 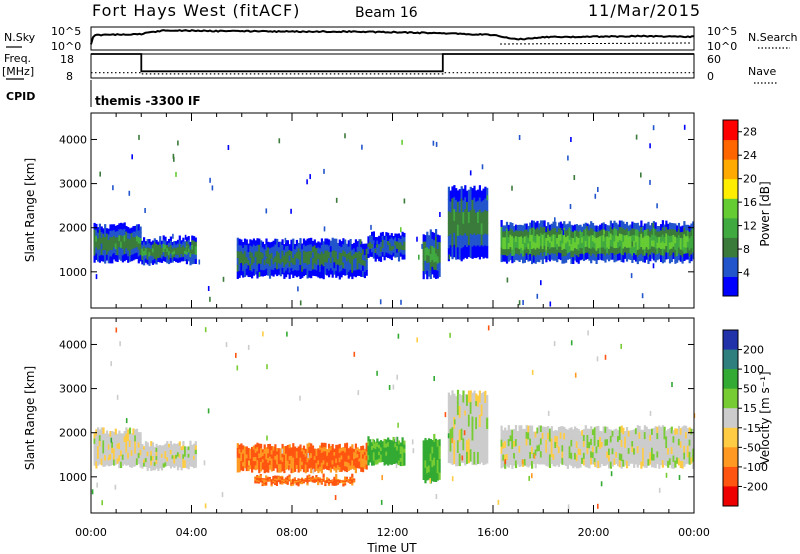 I want to click on station-title: Fort Hays West (fitACF), so click(x=196, y=10).